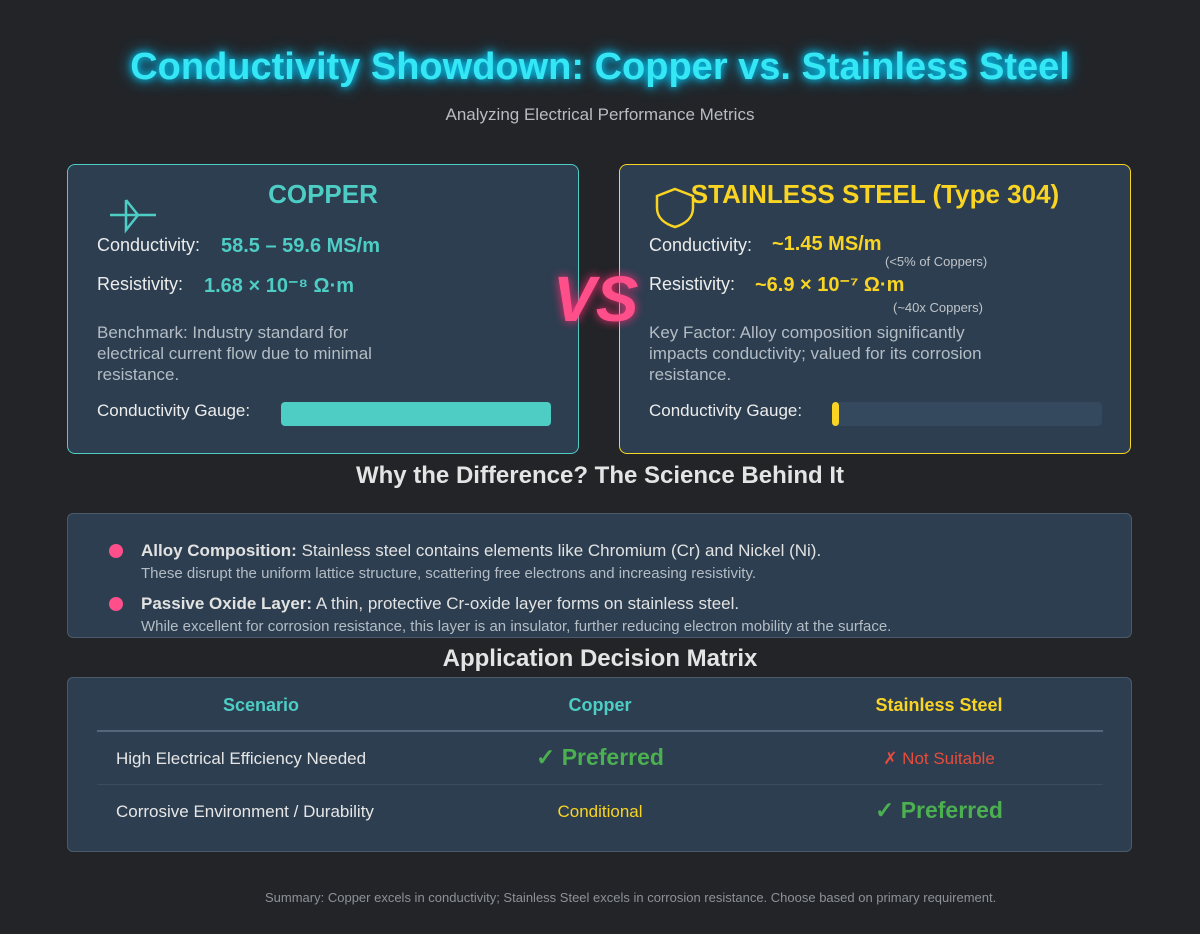 This screenshot has height=934, width=1200. What do you see at coordinates (600, 731) in the screenshot?
I see `header-rule` at bounding box center [600, 731].